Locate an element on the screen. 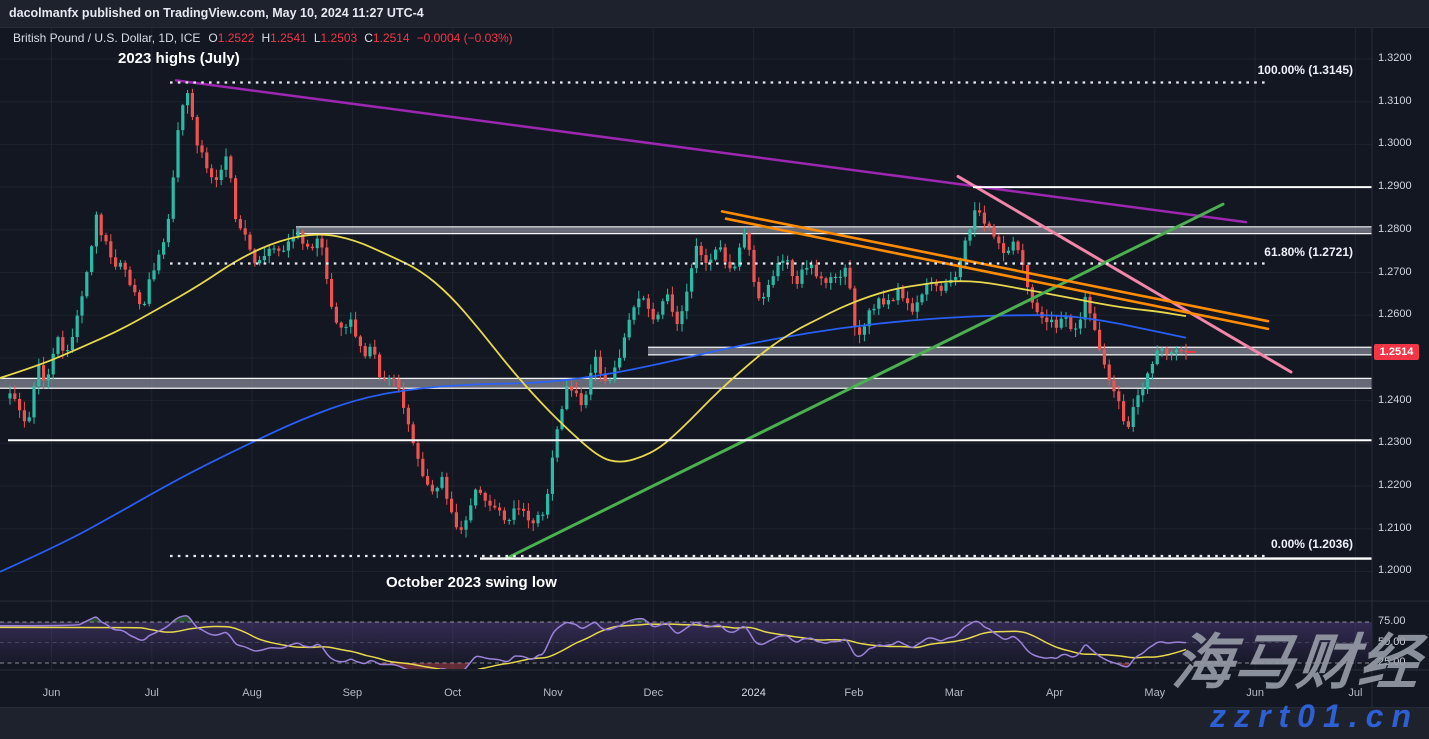 The image size is (1429, 739). annotation-october-low: October 2023 swing low is located at coordinates (471, 582).